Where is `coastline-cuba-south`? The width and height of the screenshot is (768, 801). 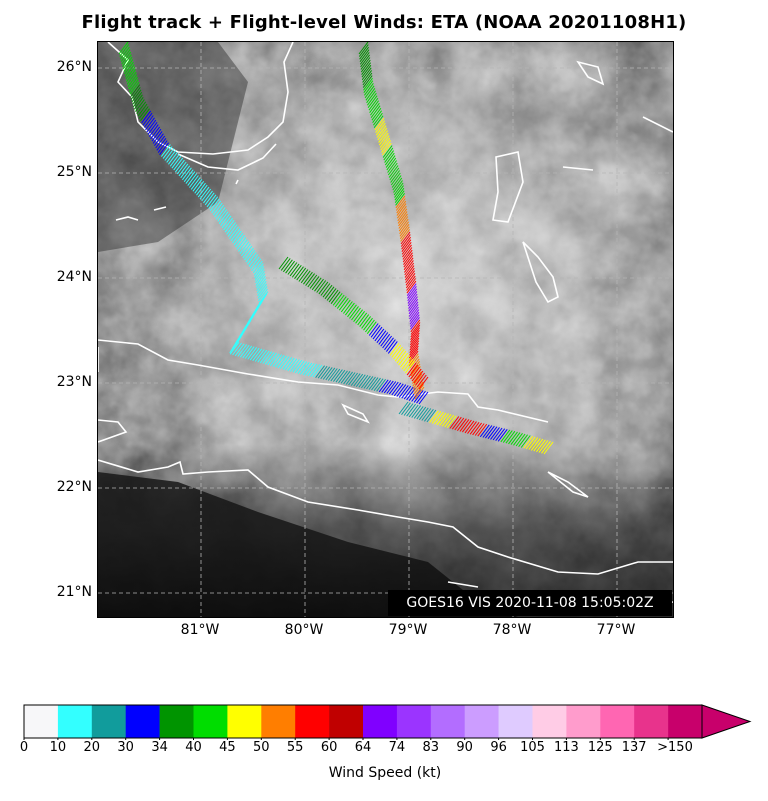 coastline-cuba-south is located at coordinates (385, 517).